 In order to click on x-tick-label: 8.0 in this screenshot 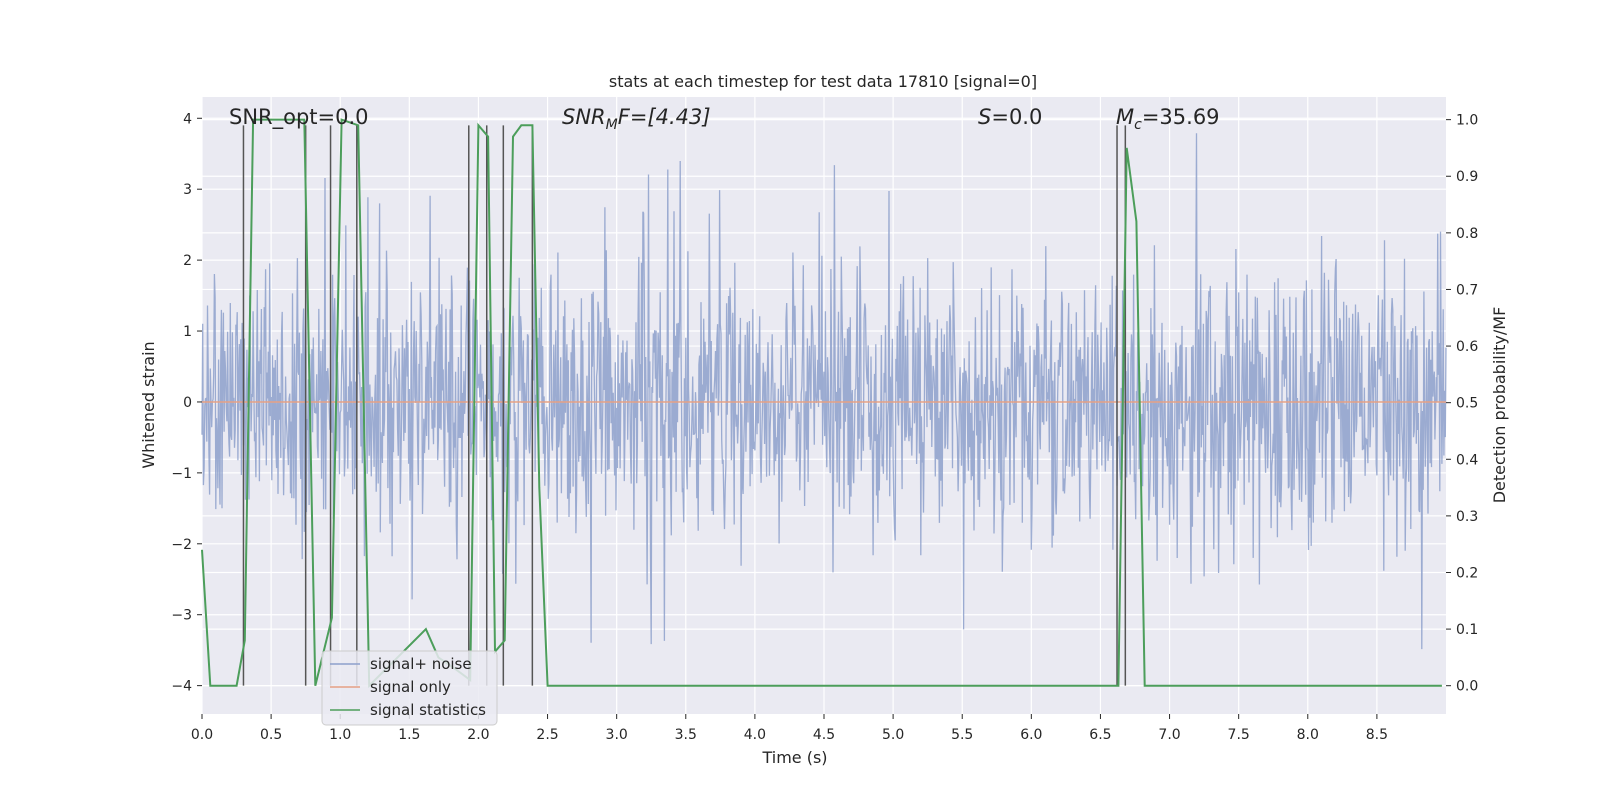, I will do `click(1308, 735)`.